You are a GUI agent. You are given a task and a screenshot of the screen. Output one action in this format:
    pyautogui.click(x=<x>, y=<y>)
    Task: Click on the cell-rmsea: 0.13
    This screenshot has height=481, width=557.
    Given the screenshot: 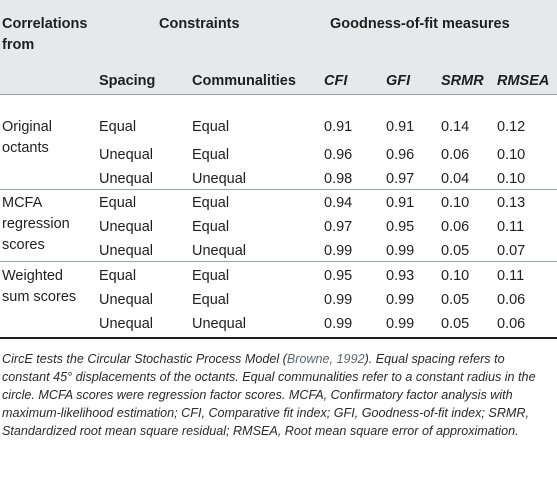 What is the action you would take?
    pyautogui.click(x=511, y=203)
    